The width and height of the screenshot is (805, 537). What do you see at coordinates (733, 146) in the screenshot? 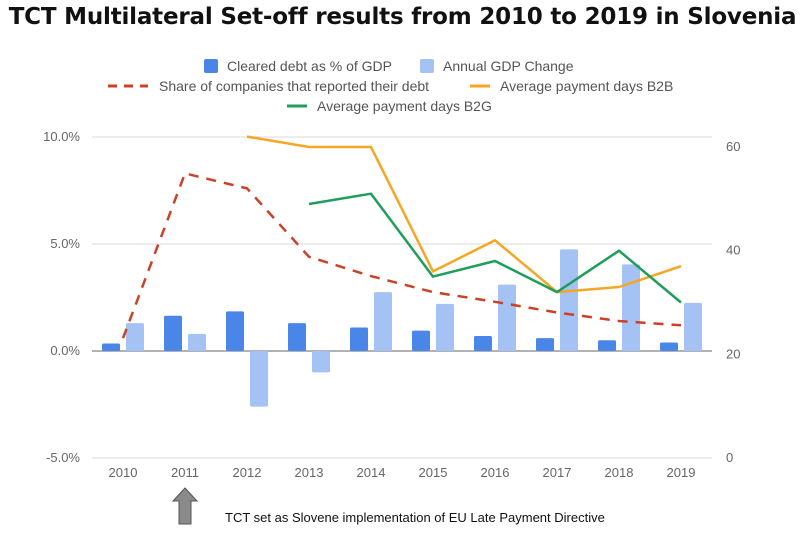
I see `y-tick-label-right: 60` at bounding box center [733, 146].